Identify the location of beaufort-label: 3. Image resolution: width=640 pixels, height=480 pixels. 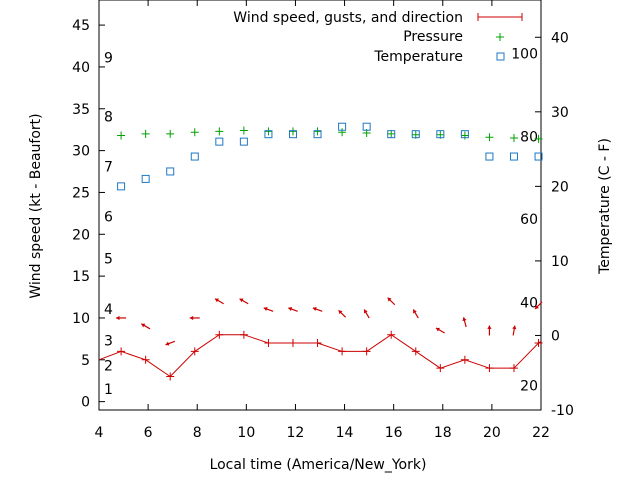
(108, 342).